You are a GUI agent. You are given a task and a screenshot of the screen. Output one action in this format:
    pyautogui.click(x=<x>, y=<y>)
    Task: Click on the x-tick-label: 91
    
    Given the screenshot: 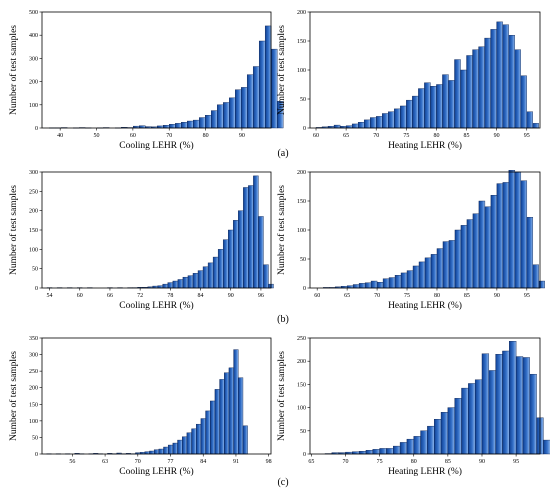 What is the action you would take?
    pyautogui.click(x=236, y=462)
    